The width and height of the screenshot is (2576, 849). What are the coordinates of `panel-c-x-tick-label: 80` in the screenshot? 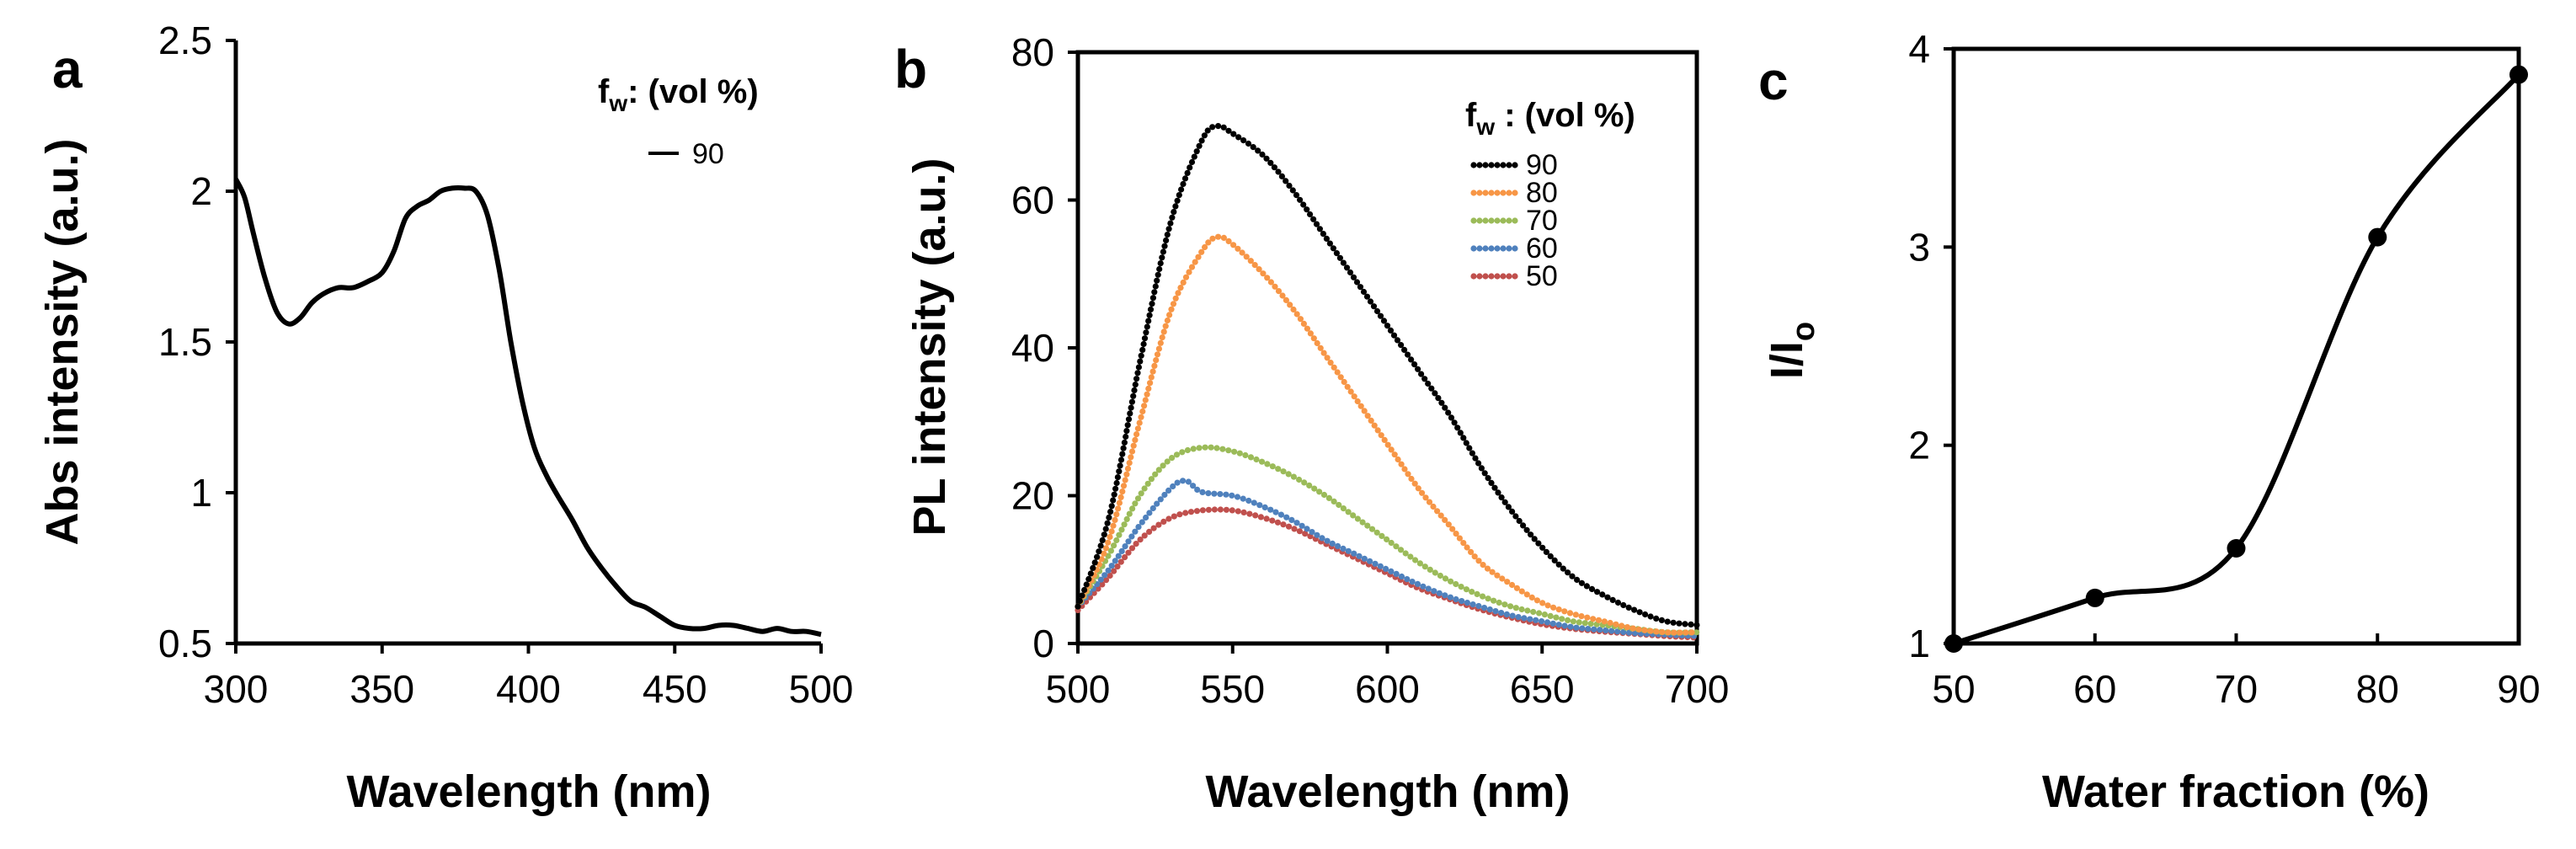 It's located at (2377, 689).